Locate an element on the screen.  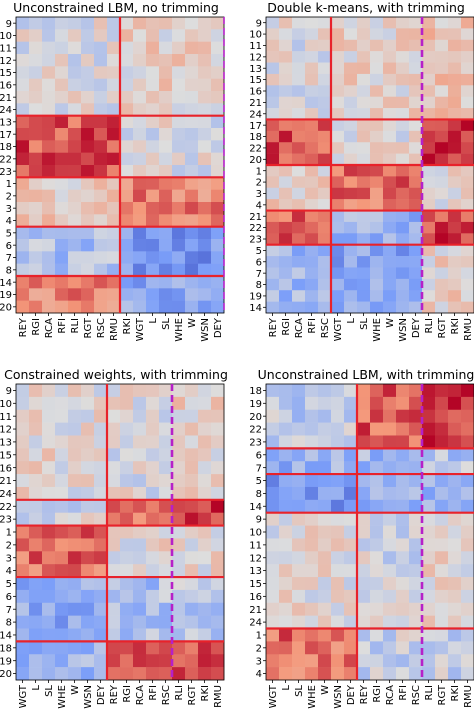
x-tick-label: RLI is located at coordinates (75, 325).